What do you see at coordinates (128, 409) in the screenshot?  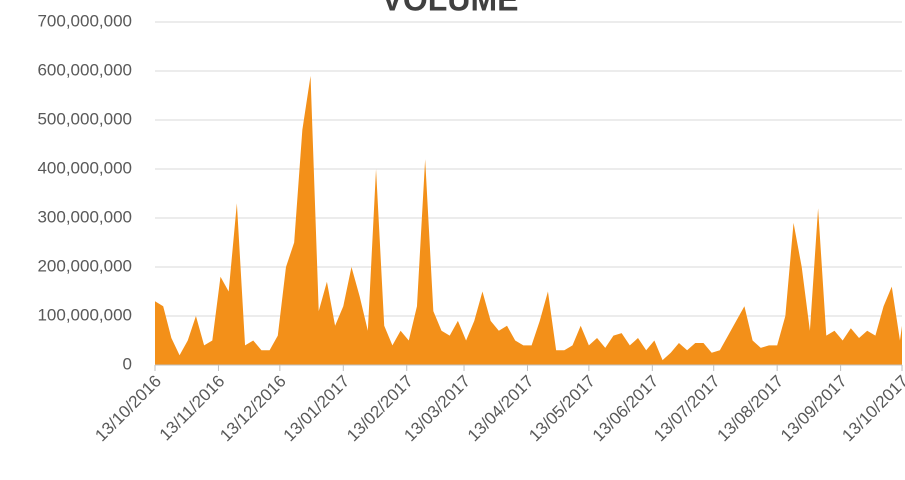 I see `x-tick-label: 13/10/2016` at bounding box center [128, 409].